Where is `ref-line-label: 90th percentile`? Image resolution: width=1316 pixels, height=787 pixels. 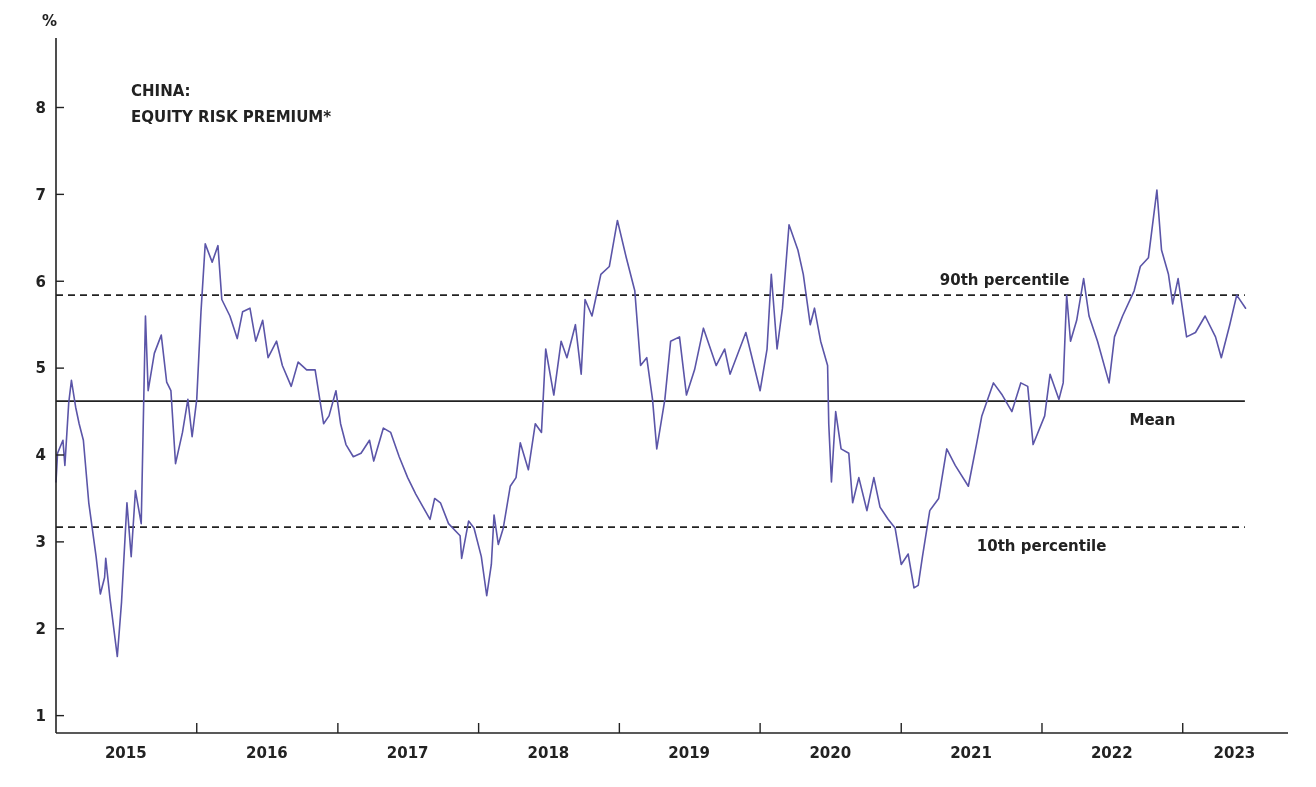
ref-line-label: 90th percentile is located at coordinates (1004, 280).